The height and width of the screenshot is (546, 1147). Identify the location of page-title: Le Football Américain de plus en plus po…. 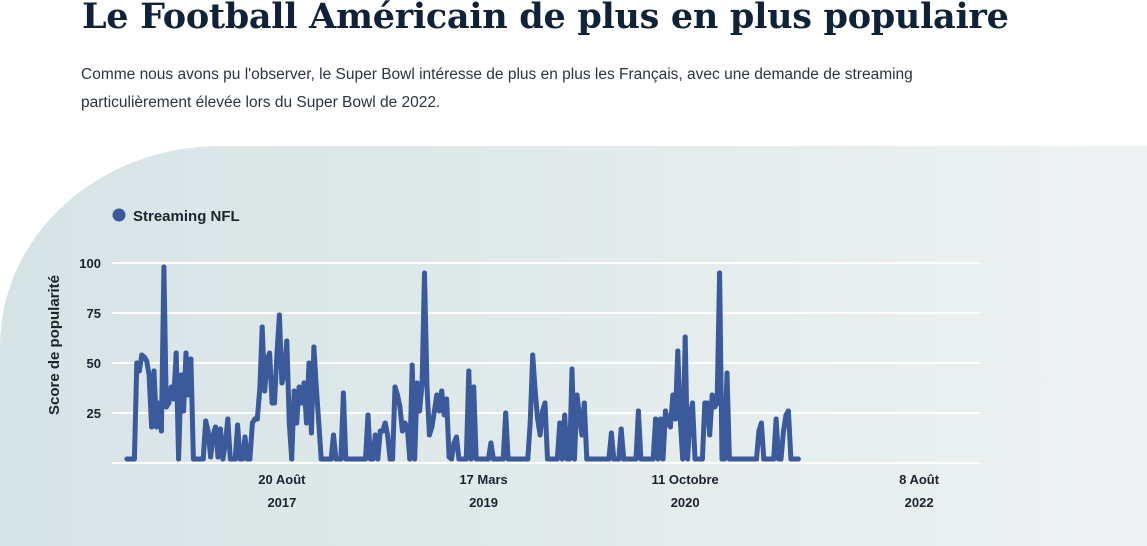
(545, 18).